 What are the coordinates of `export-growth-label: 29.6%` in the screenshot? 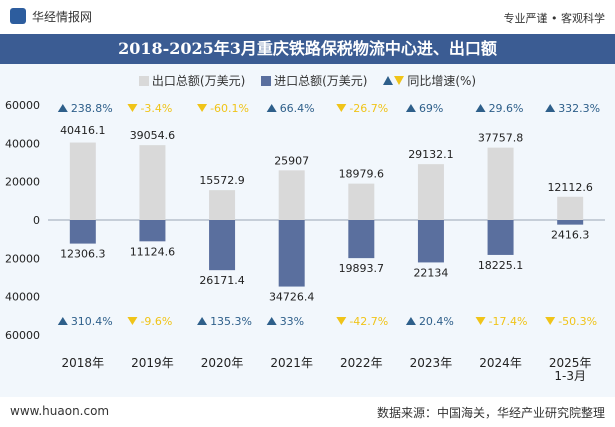 It's located at (506, 108).